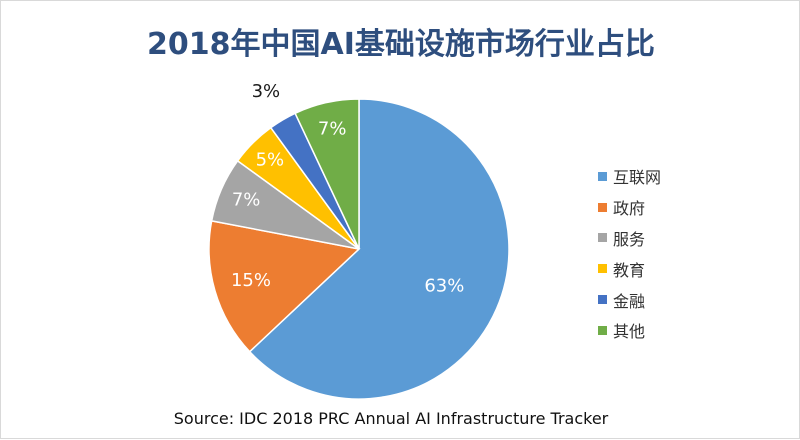  I want to click on legend-item-internet: 互联网, so click(629, 176).